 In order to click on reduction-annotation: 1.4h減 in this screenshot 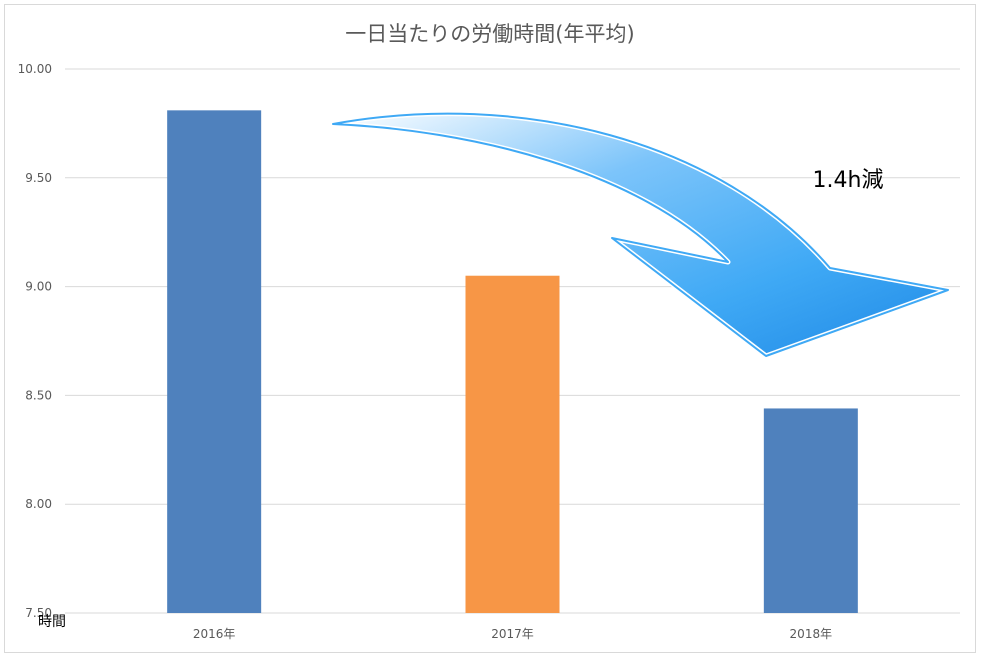, I will do `click(848, 180)`.